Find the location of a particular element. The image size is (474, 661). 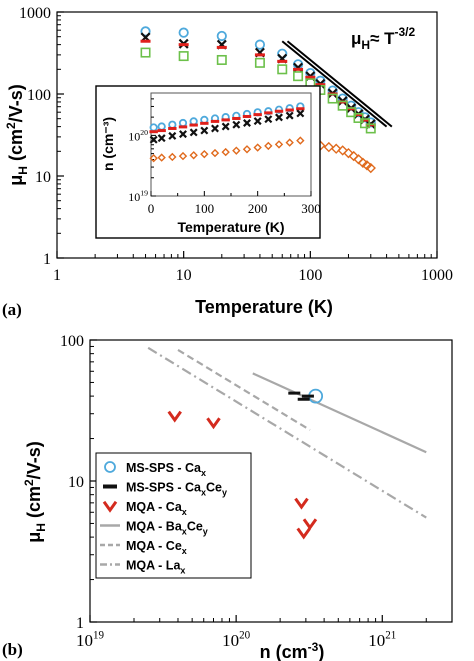

y-tick-label: 1 is located at coordinates (47, 259).